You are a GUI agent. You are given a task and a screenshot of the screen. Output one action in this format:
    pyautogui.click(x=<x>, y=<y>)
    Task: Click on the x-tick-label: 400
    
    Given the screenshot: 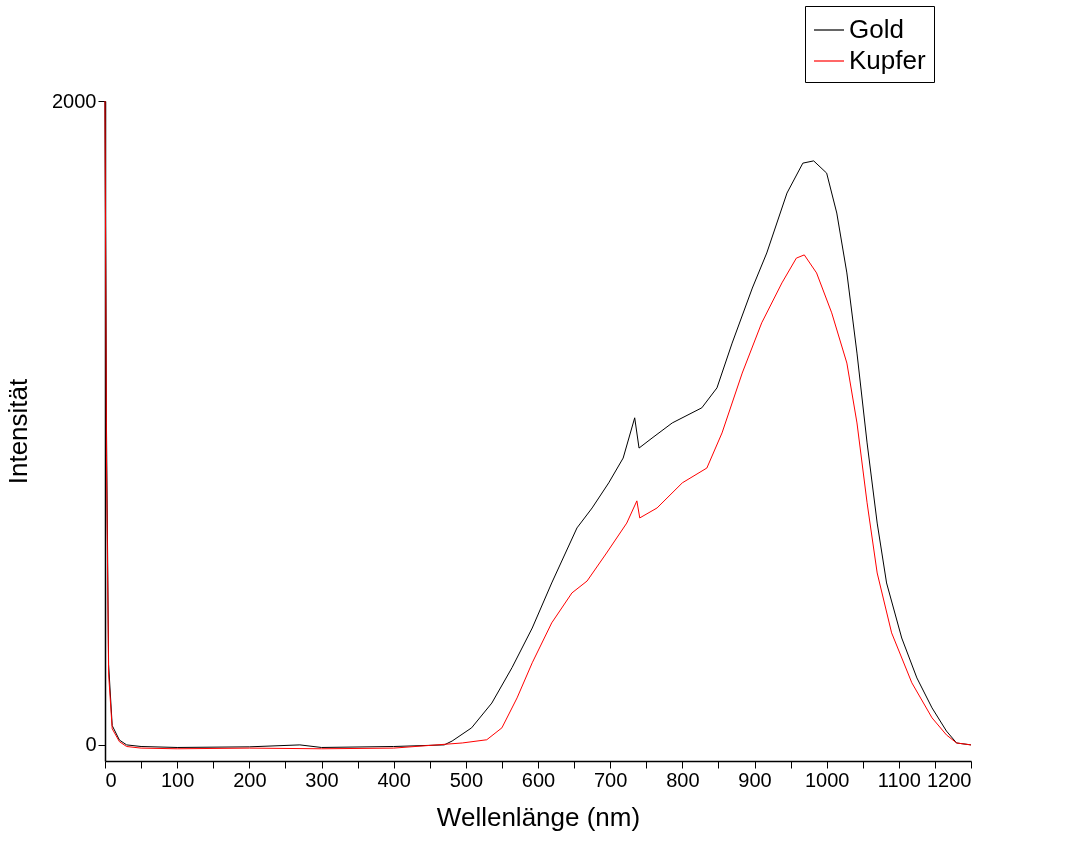 What is the action you would take?
    pyautogui.click(x=394, y=779)
    